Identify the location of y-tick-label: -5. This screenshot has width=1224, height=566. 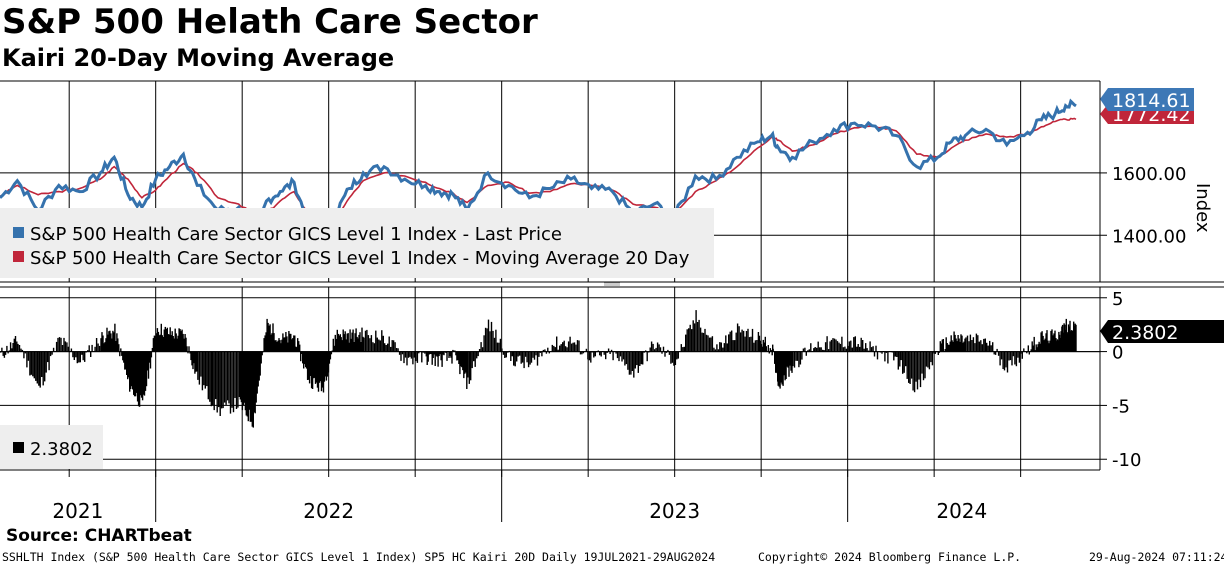
(1121, 406).